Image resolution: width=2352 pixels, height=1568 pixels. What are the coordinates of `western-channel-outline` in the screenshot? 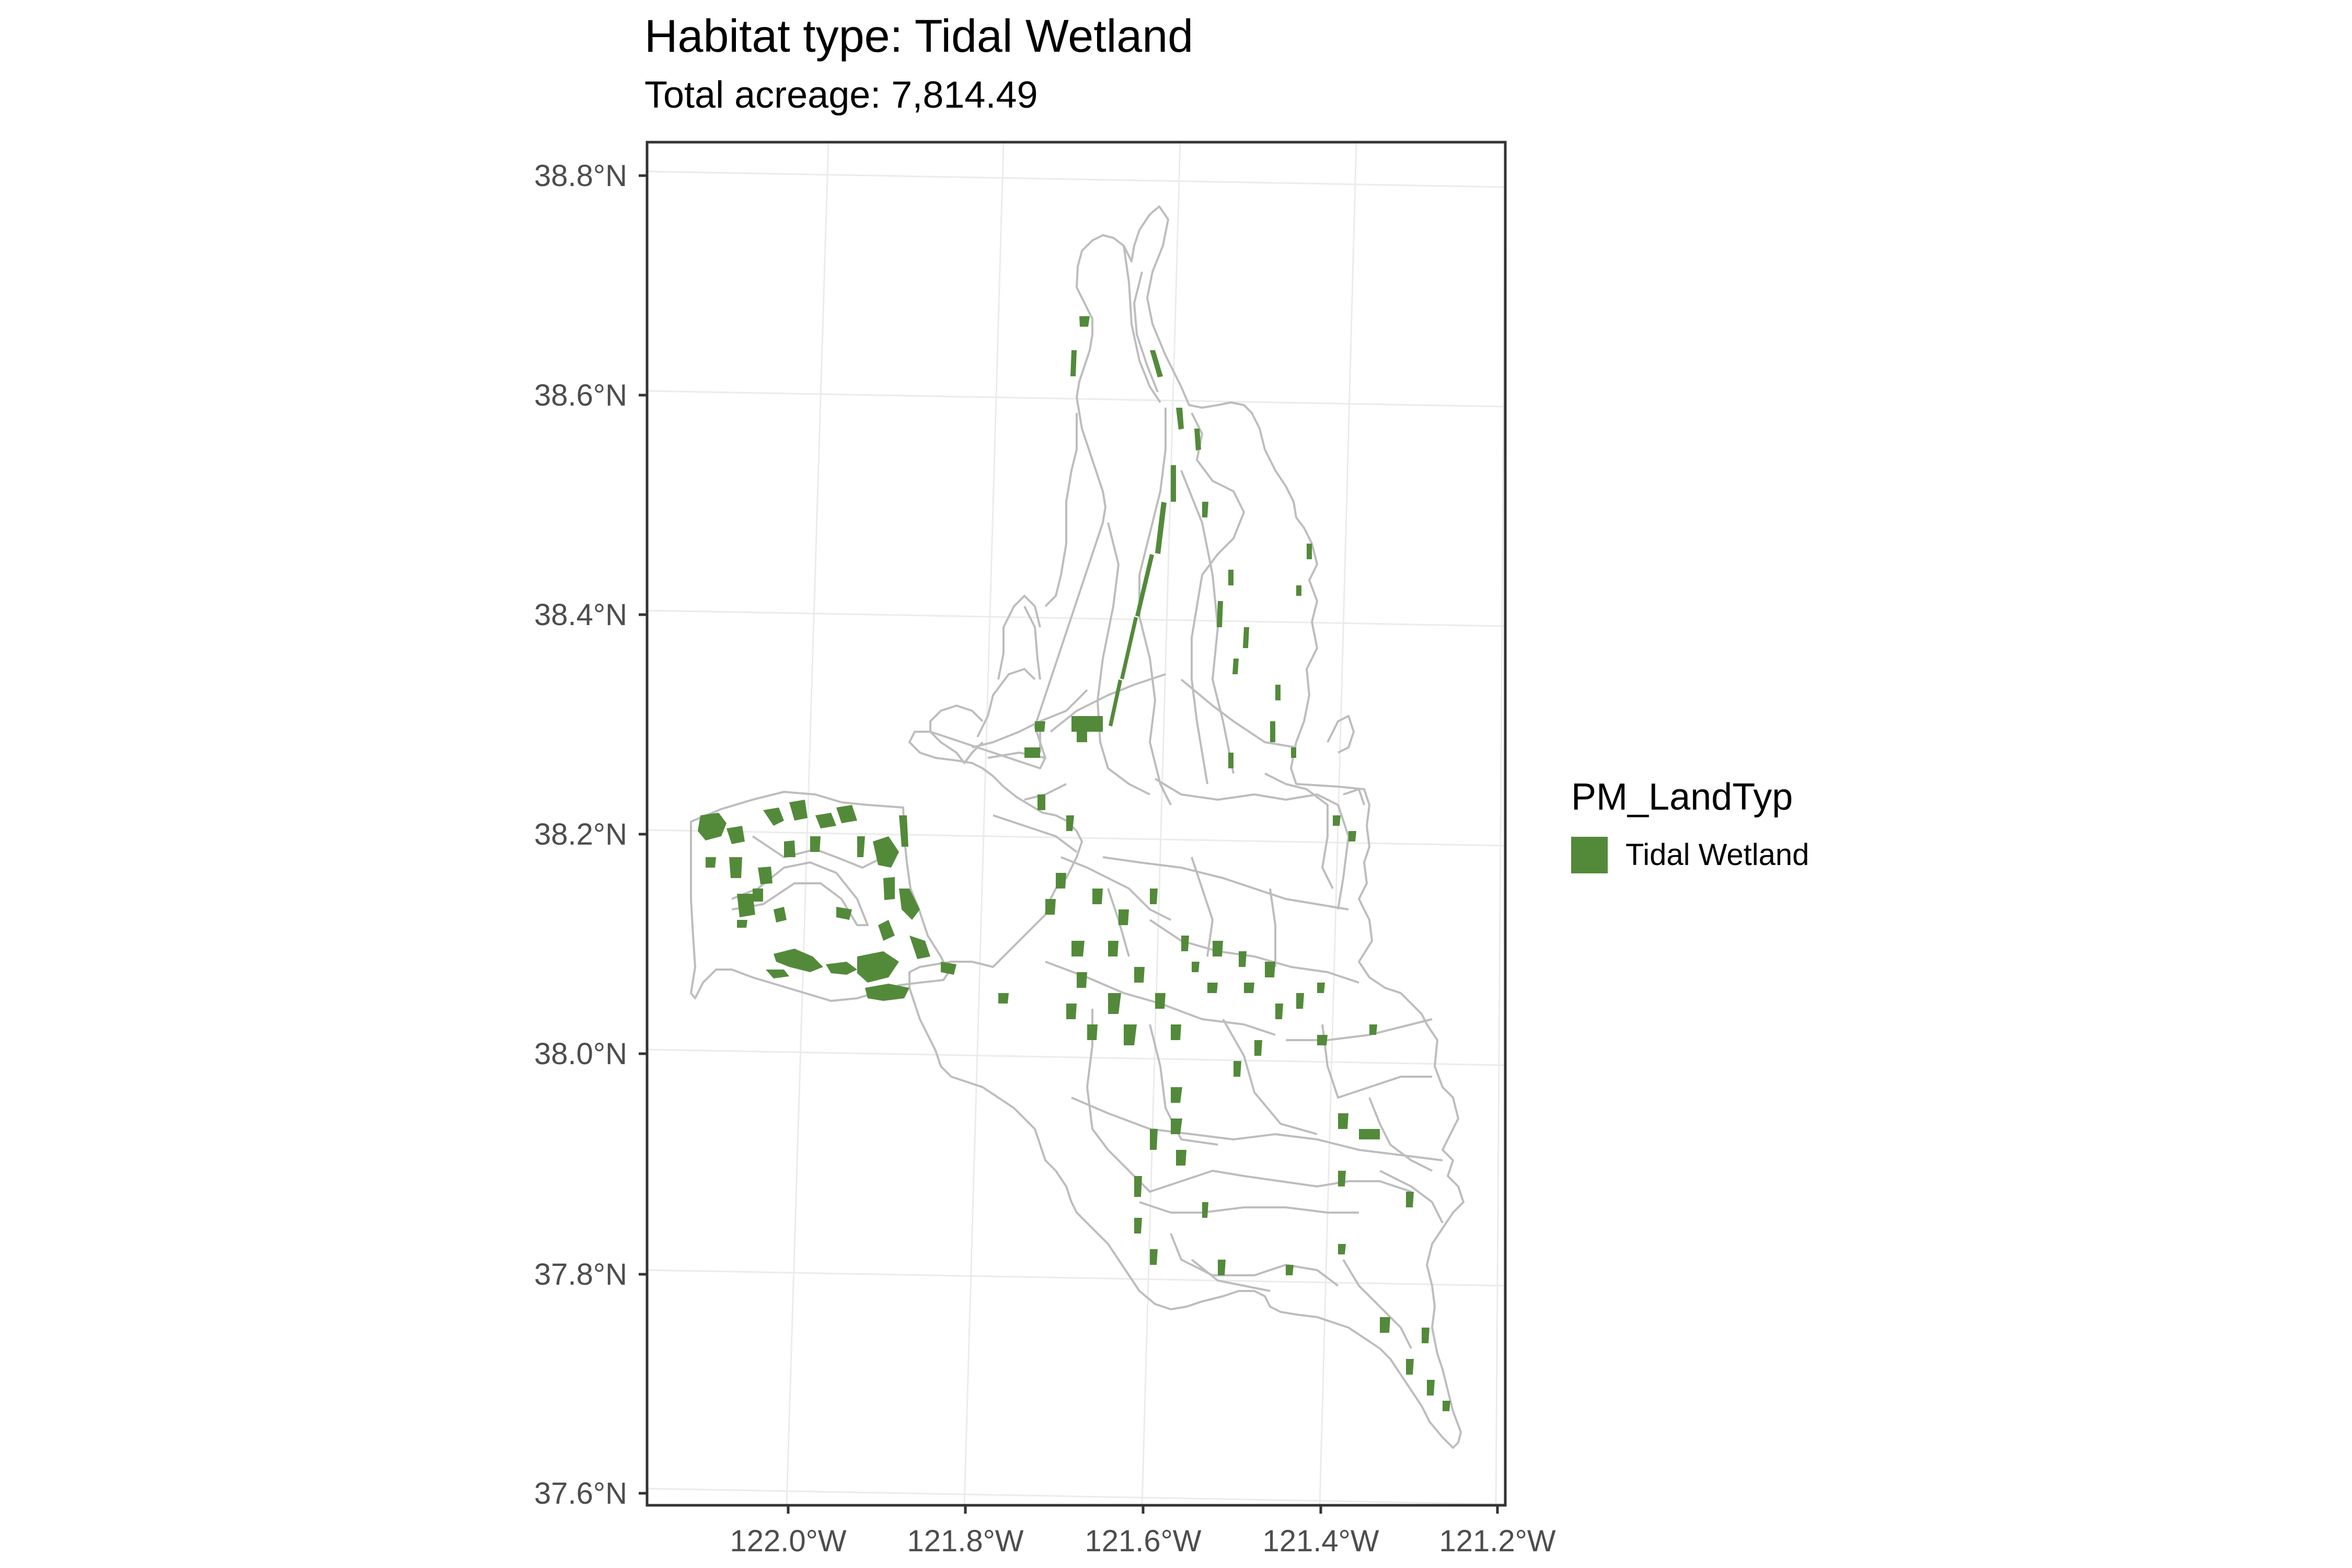 It's located at (818, 852).